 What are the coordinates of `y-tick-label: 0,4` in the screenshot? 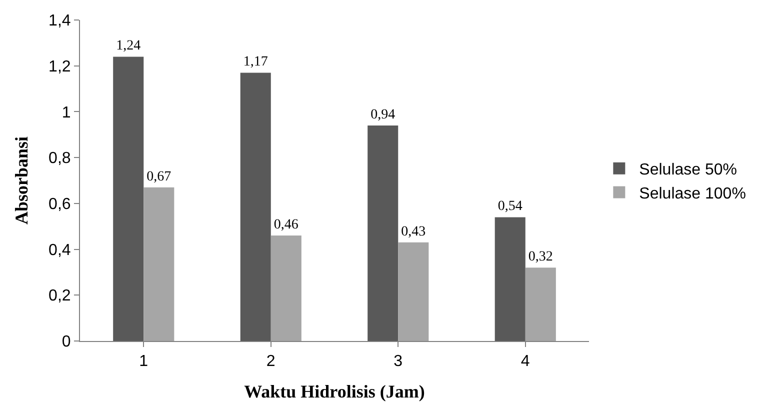 It's located at (59, 250).